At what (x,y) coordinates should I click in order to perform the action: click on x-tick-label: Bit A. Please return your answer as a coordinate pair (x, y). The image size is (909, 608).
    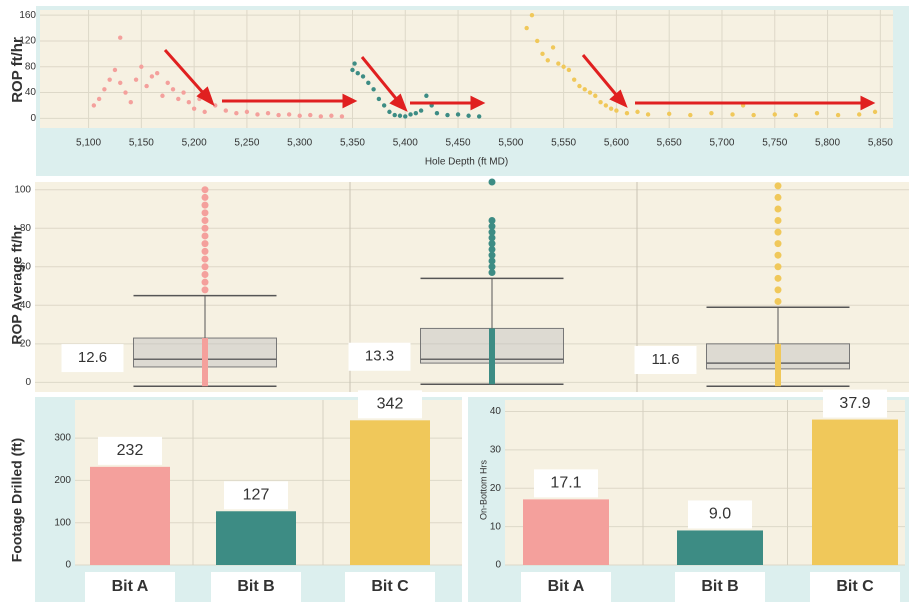
    Looking at the image, I should click on (566, 586).